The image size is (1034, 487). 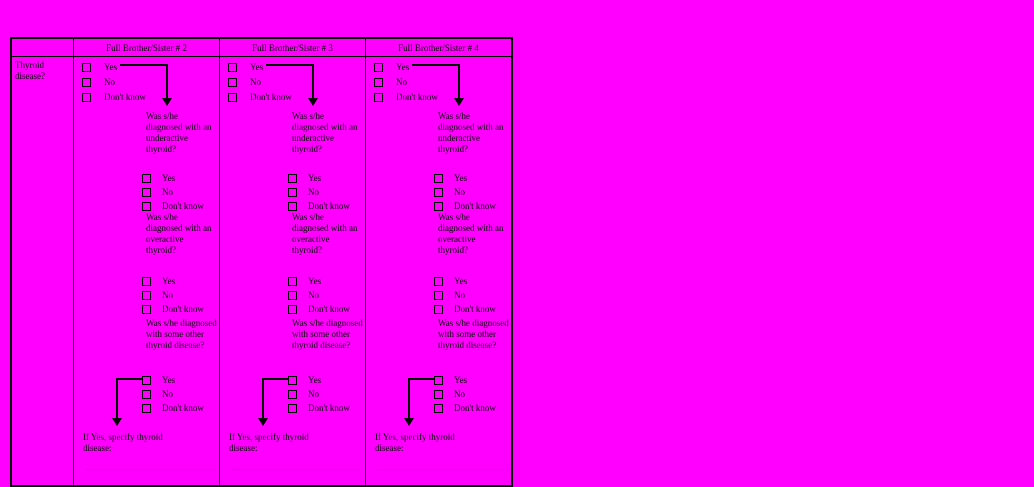 I want to click on row-label-column: Thyroid disease?, so click(x=42, y=262).